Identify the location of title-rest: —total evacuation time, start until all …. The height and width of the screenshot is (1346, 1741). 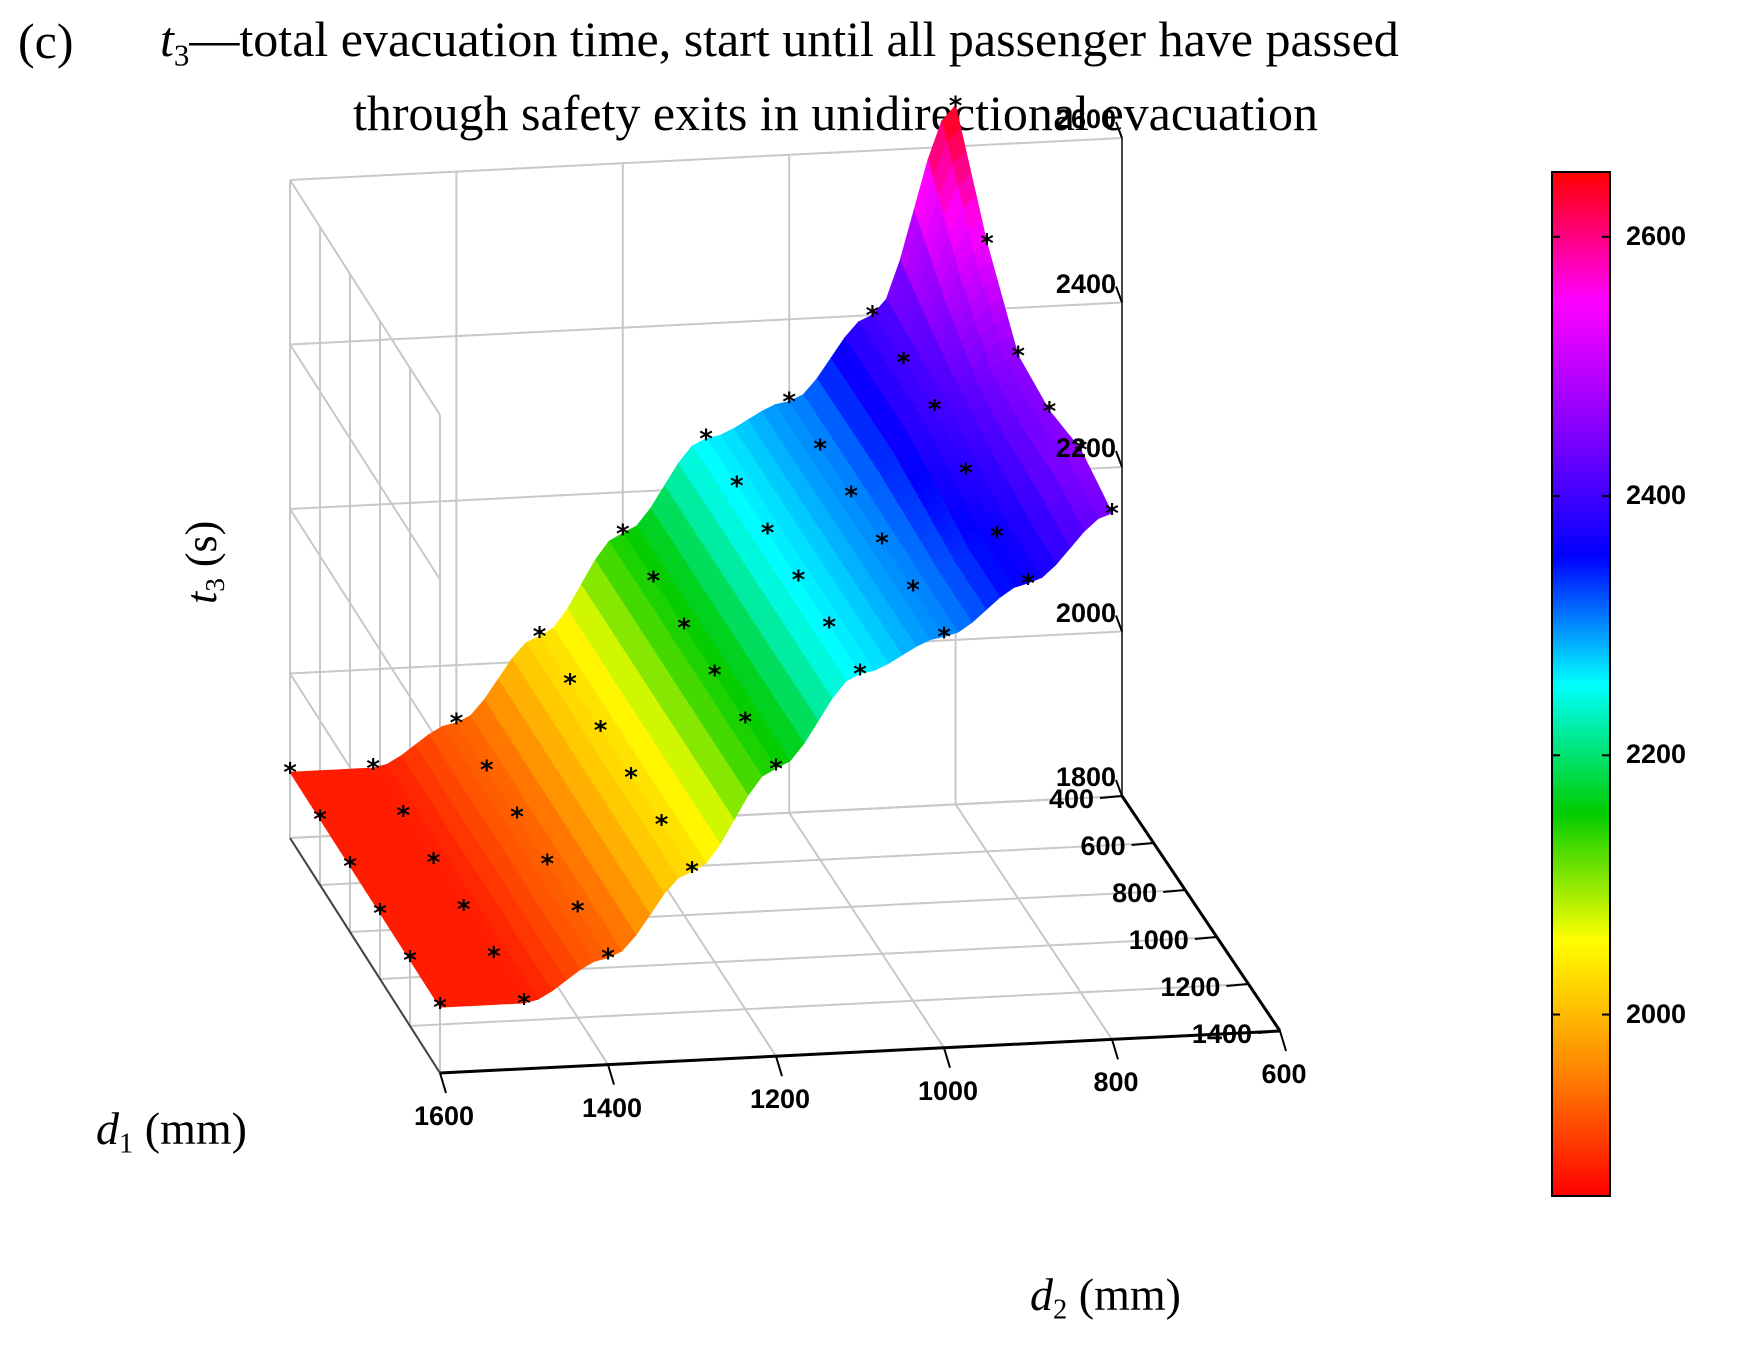
(794, 39).